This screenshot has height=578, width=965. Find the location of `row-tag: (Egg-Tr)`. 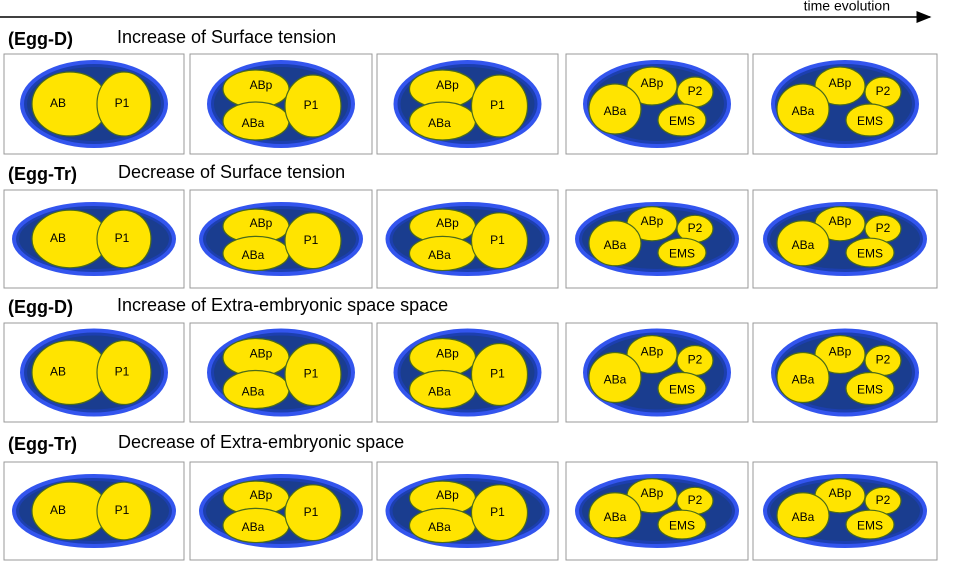

row-tag: (Egg-Tr) is located at coordinates (42, 444).